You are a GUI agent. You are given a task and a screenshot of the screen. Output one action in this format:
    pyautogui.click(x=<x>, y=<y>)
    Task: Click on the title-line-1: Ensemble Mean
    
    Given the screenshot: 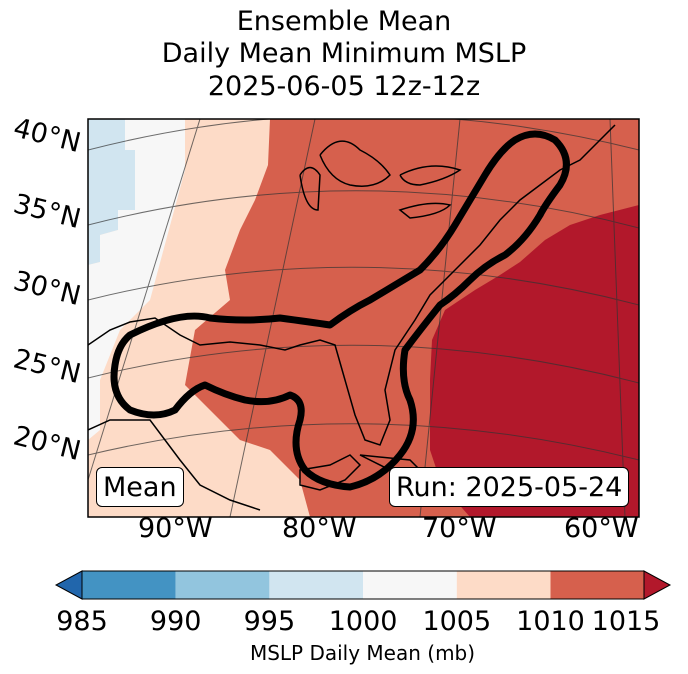 What is the action you would take?
    pyautogui.click(x=344, y=21)
    